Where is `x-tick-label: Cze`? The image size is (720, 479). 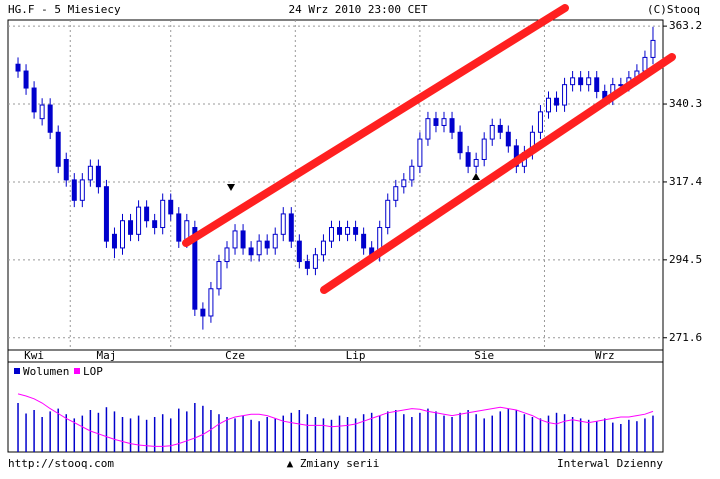
x-tick-label: Cze is located at coordinates (235, 355).